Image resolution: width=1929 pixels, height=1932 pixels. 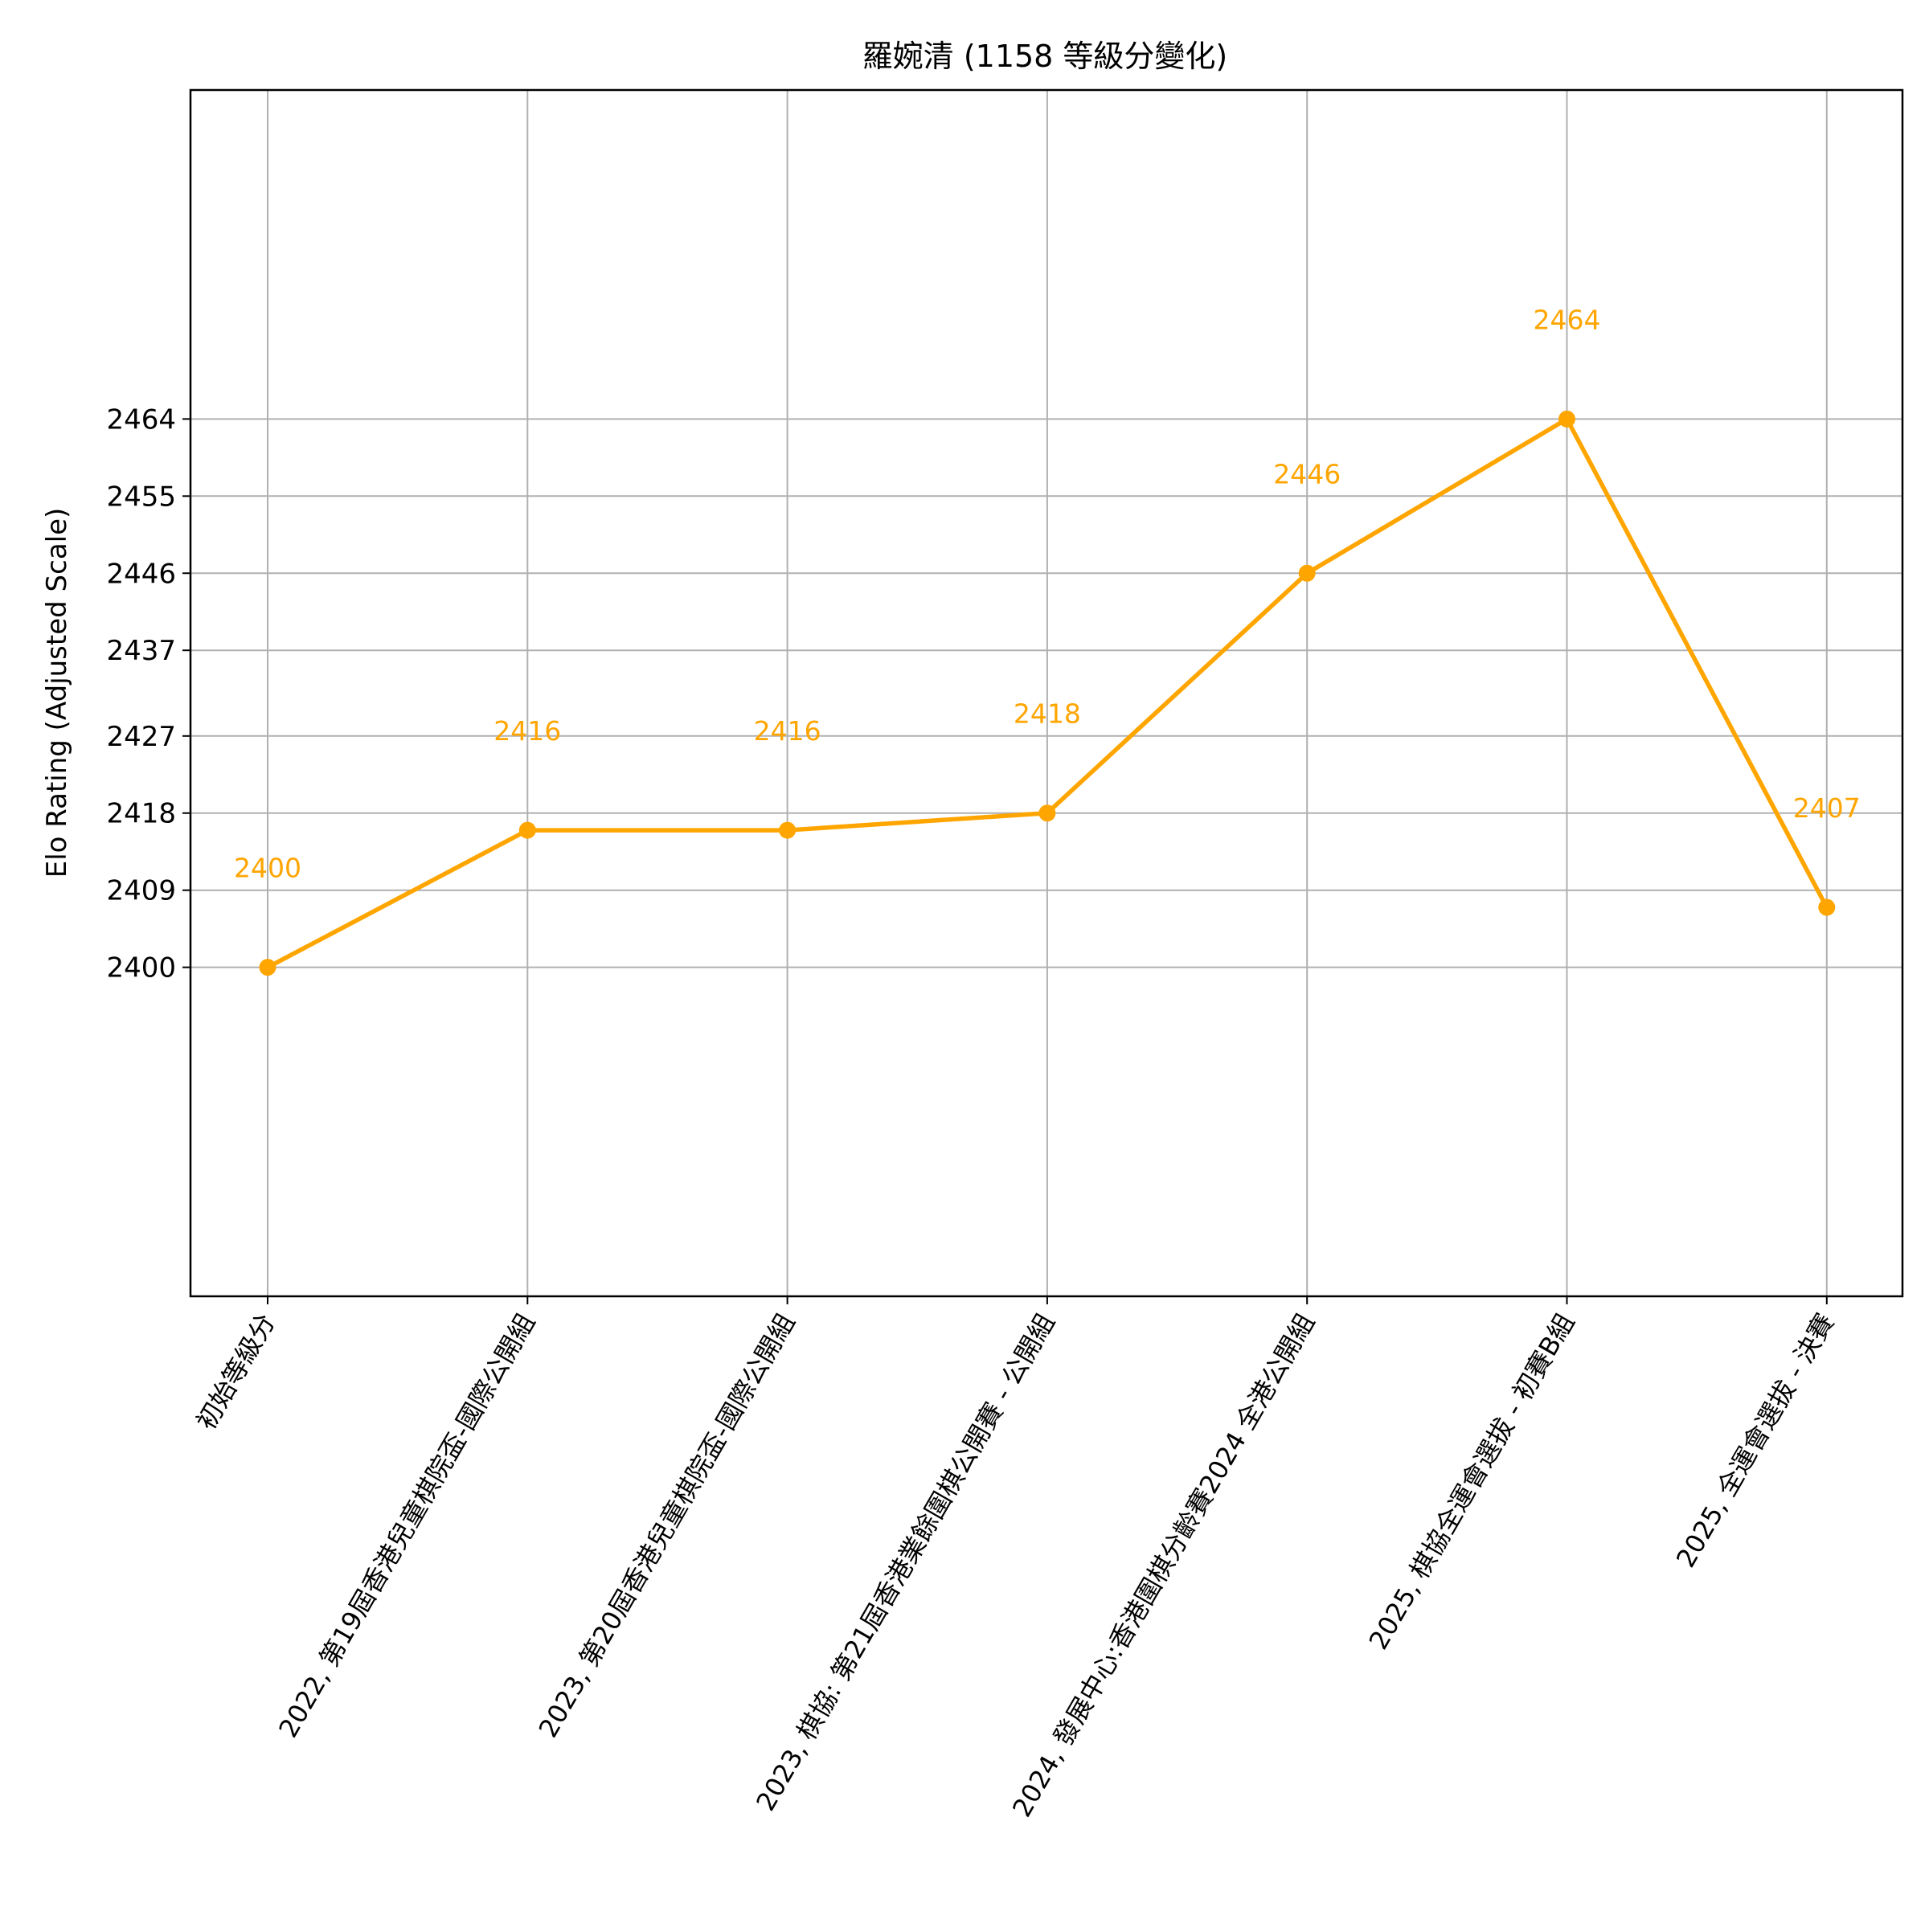 What do you see at coordinates (57, 693) in the screenshot?
I see `y-axis-label: Elo Rating (Adjusted Scale)` at bounding box center [57, 693].